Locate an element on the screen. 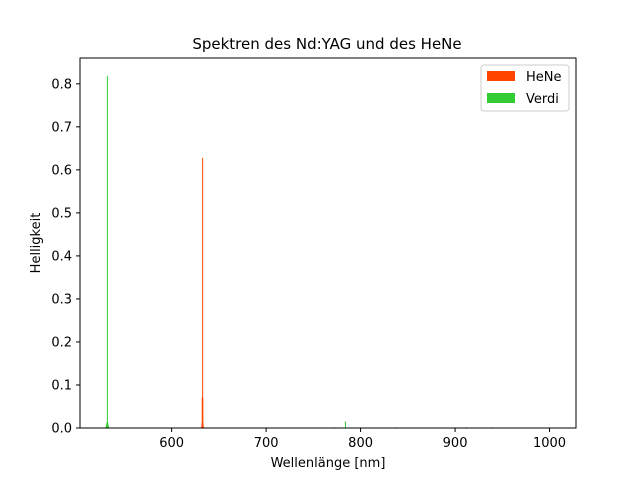  y-tick-label: 0.1 is located at coordinates (61, 385).